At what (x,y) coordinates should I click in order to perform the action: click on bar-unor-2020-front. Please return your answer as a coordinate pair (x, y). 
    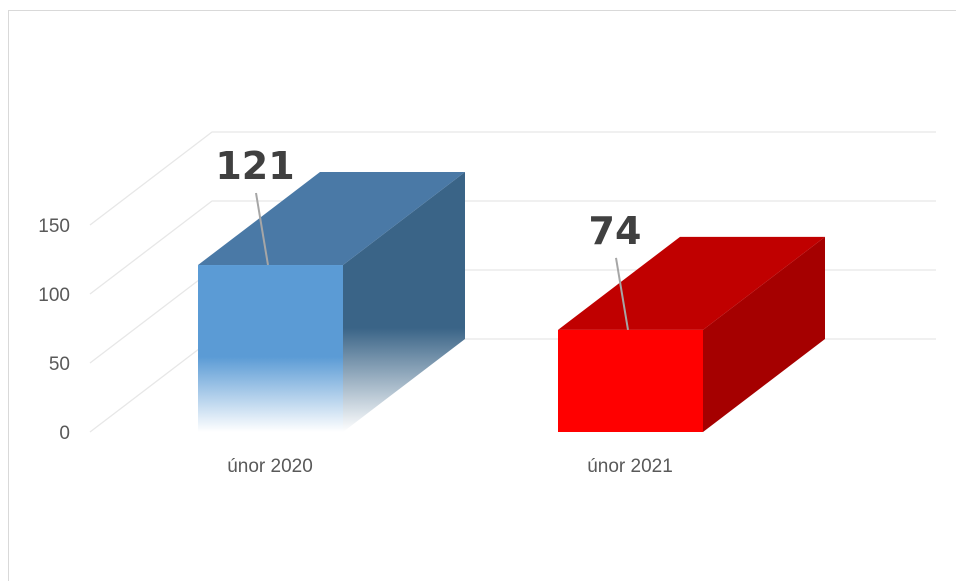
    Looking at the image, I should click on (270, 348).